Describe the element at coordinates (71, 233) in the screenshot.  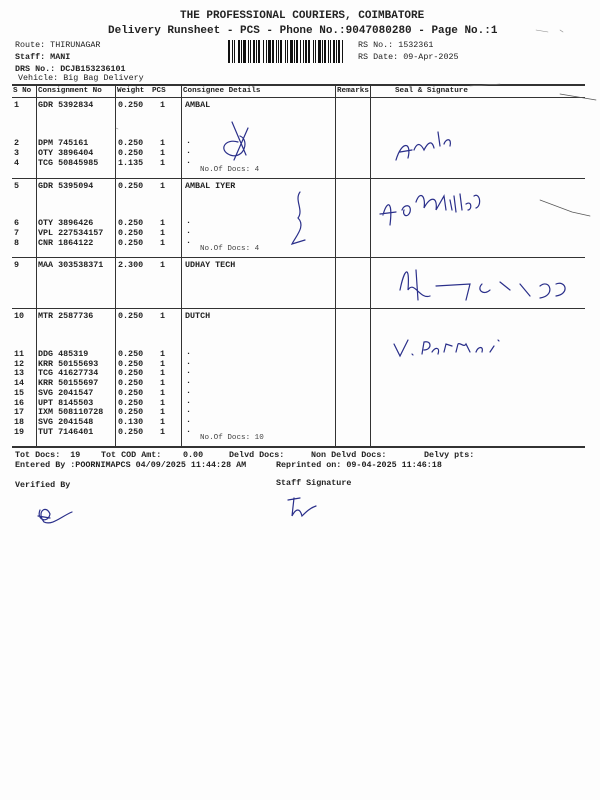
I see `consignment-no: VPL 227534157` at that location.